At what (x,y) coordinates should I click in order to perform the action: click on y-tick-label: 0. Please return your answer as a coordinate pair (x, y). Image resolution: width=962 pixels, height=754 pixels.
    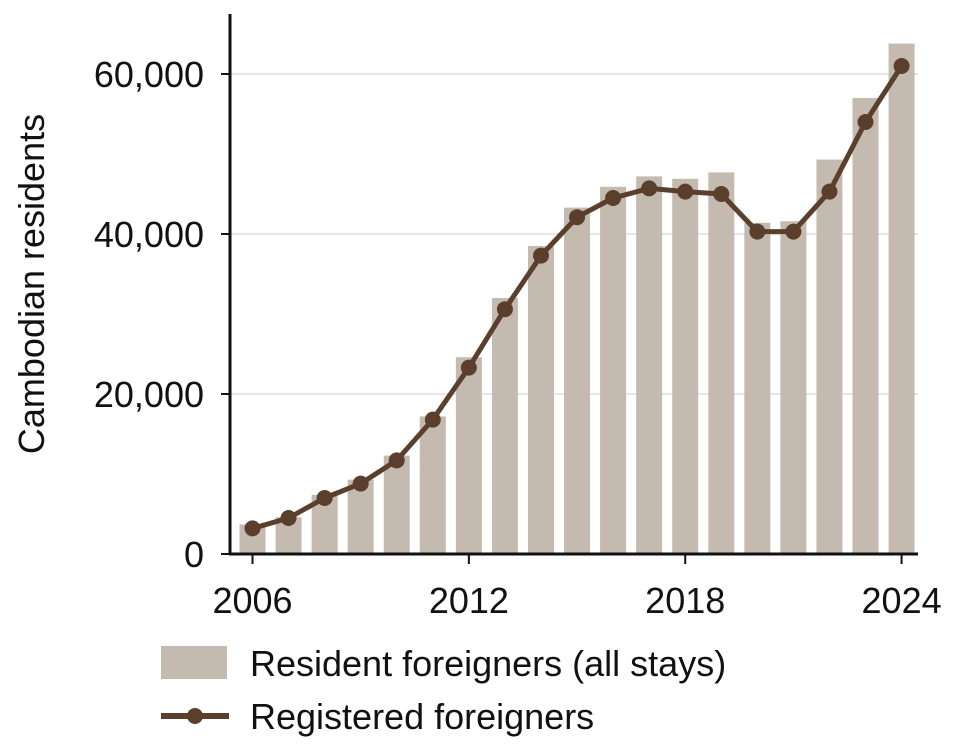
    Looking at the image, I should click on (194, 554).